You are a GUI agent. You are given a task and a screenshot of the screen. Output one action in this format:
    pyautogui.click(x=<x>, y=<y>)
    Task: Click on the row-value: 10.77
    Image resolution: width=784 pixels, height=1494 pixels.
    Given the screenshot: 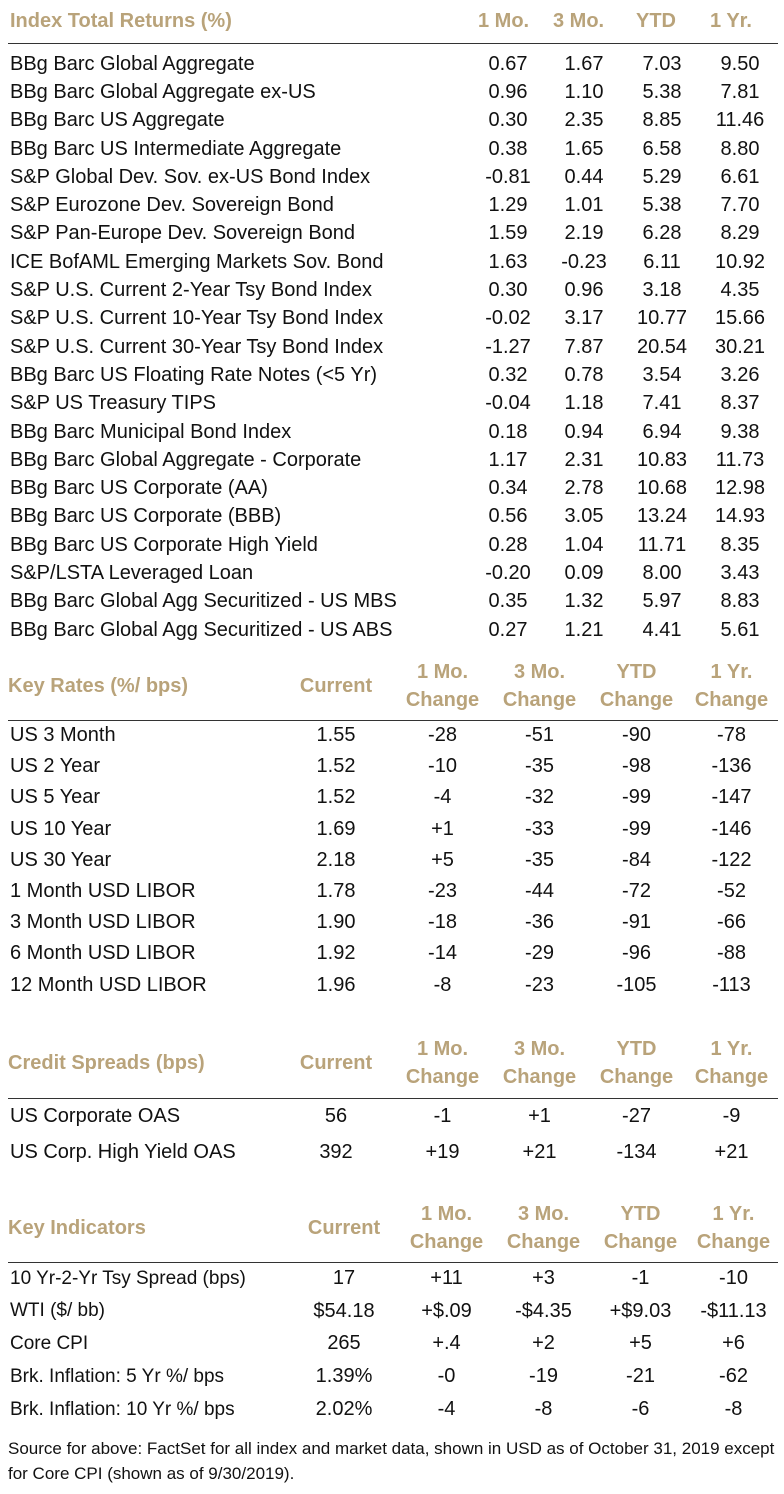 What is the action you would take?
    pyautogui.click(x=662, y=318)
    